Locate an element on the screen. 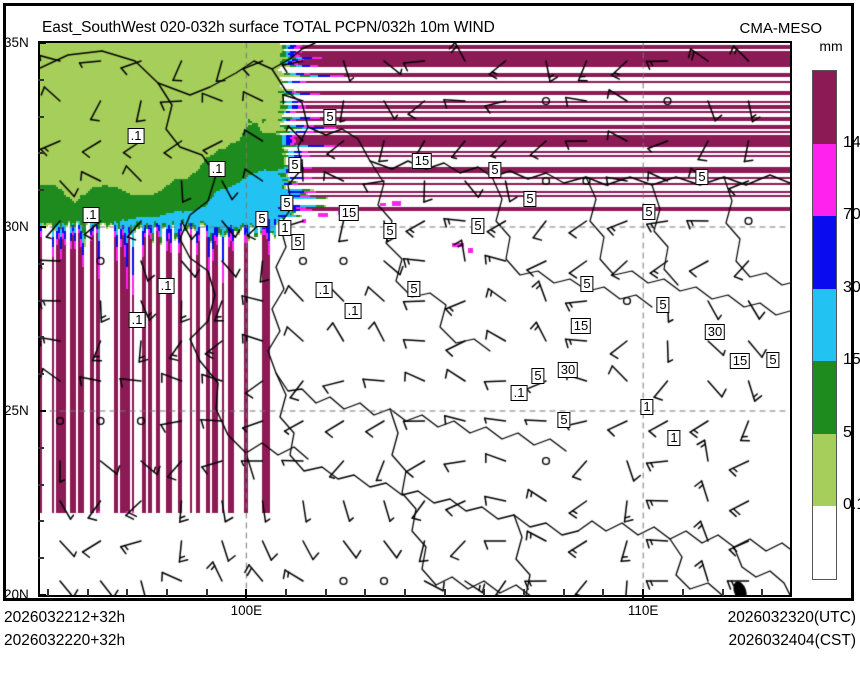 This screenshot has height=677, width=860. lon-tick-label-100E: 100E is located at coordinates (246, 610).